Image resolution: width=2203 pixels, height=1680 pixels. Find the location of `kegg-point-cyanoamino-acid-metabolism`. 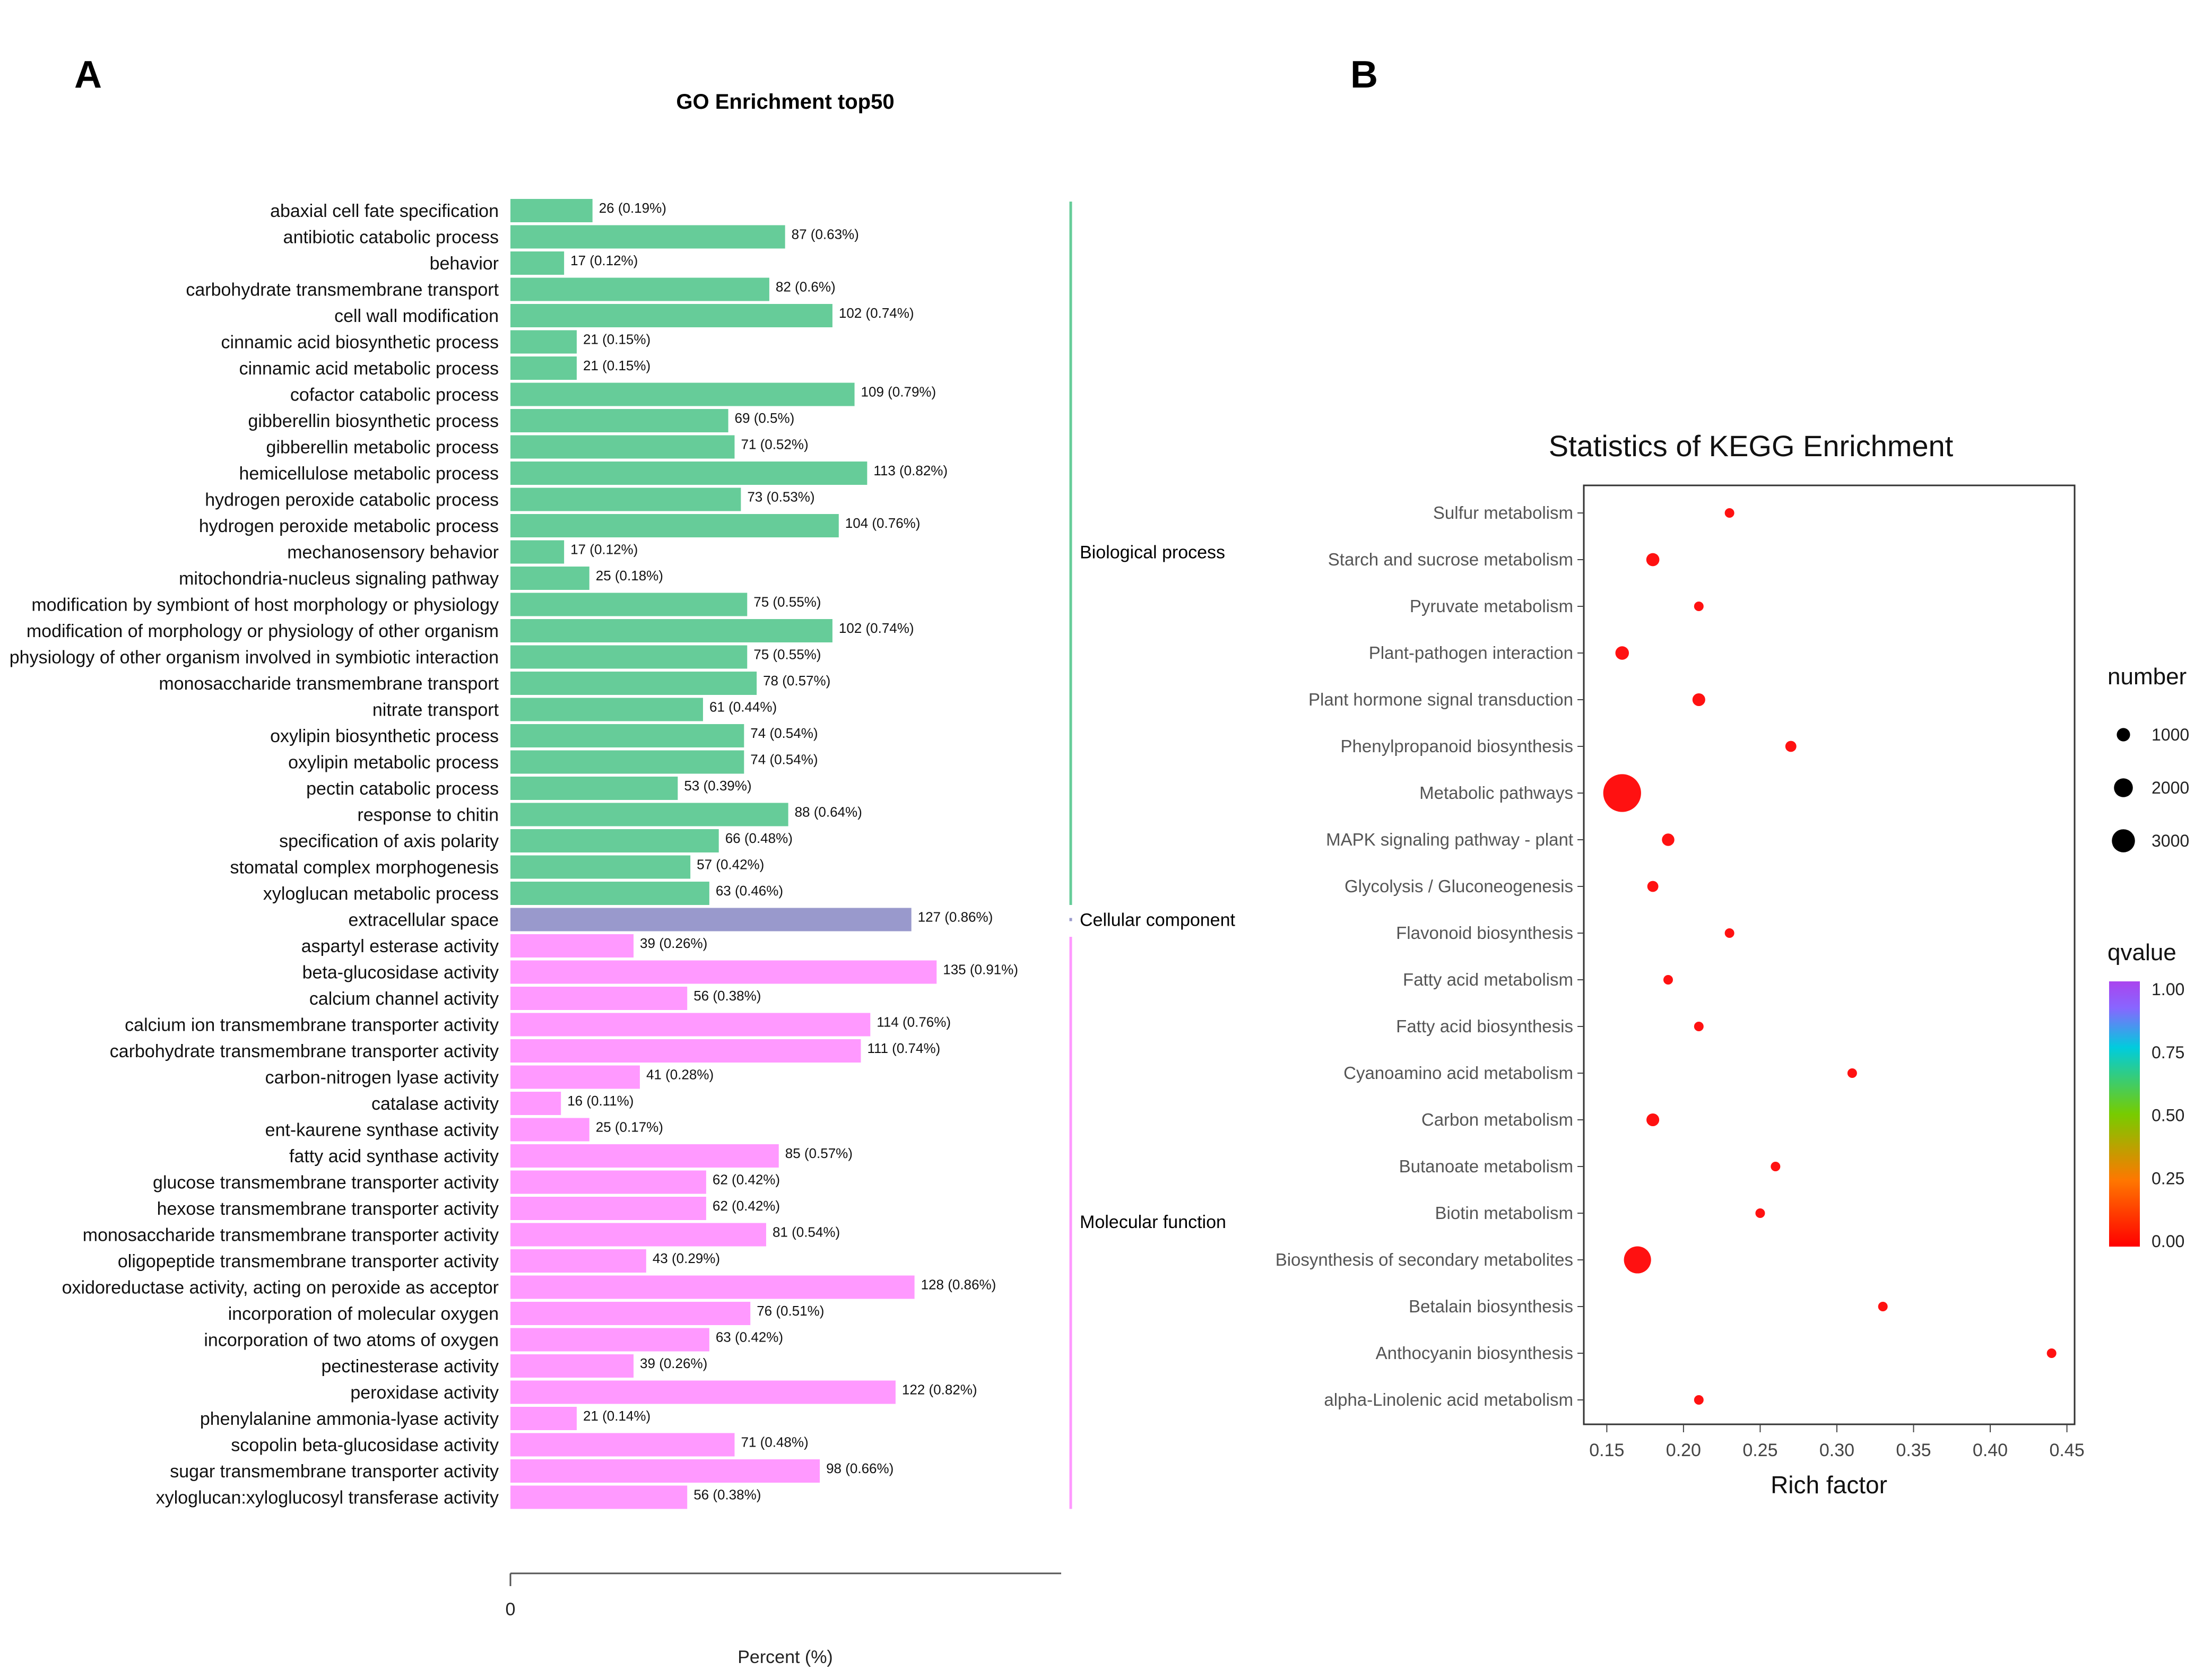

kegg-point-cyanoamino-acid-metabolism is located at coordinates (1852, 1073).